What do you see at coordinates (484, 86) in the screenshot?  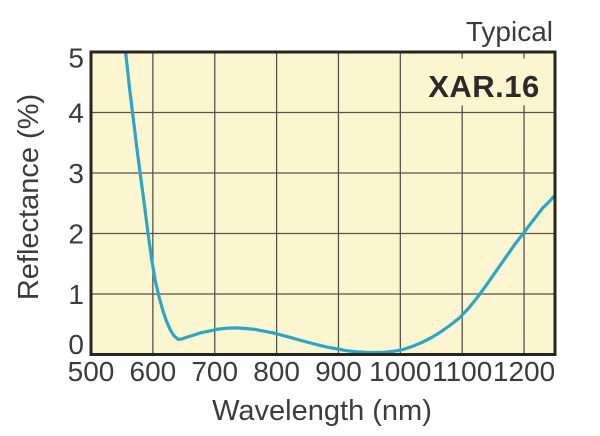 I see `series-label: XAR.16` at bounding box center [484, 86].